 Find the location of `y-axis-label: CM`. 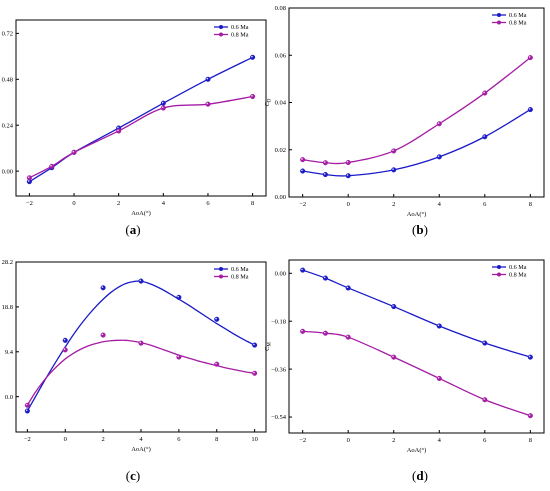

y-axis-label: CM is located at coordinates (268, 345).